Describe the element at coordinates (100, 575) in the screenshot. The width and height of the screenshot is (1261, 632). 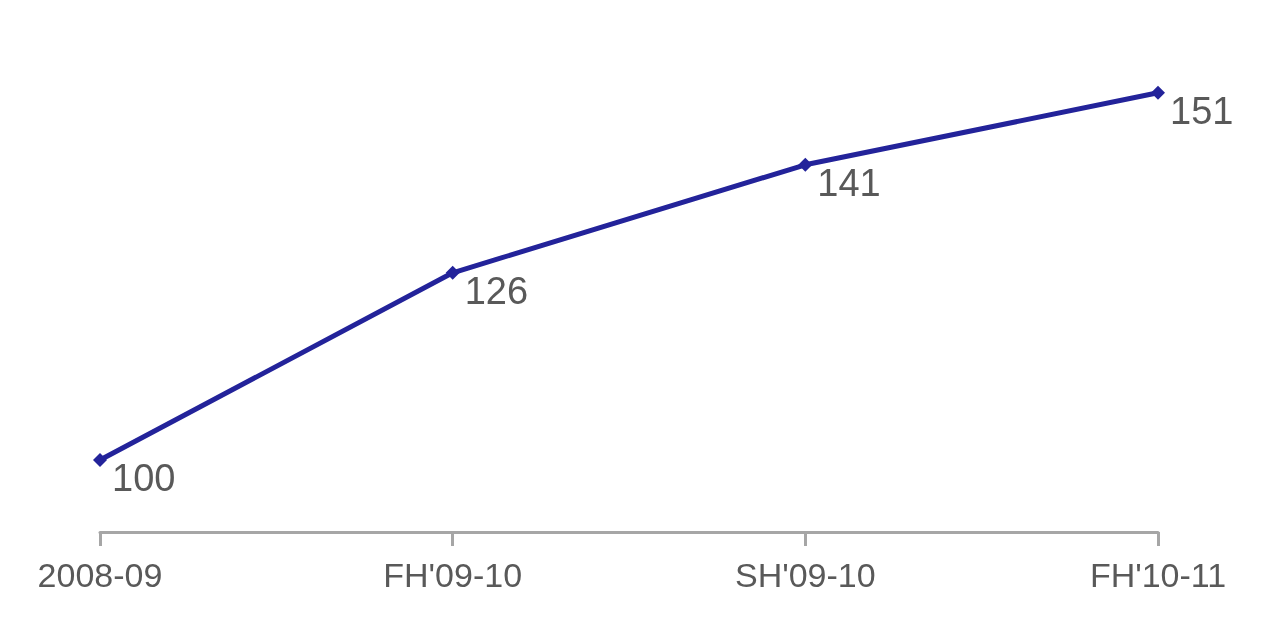
I see `x-tick-label: 2008-09` at that location.